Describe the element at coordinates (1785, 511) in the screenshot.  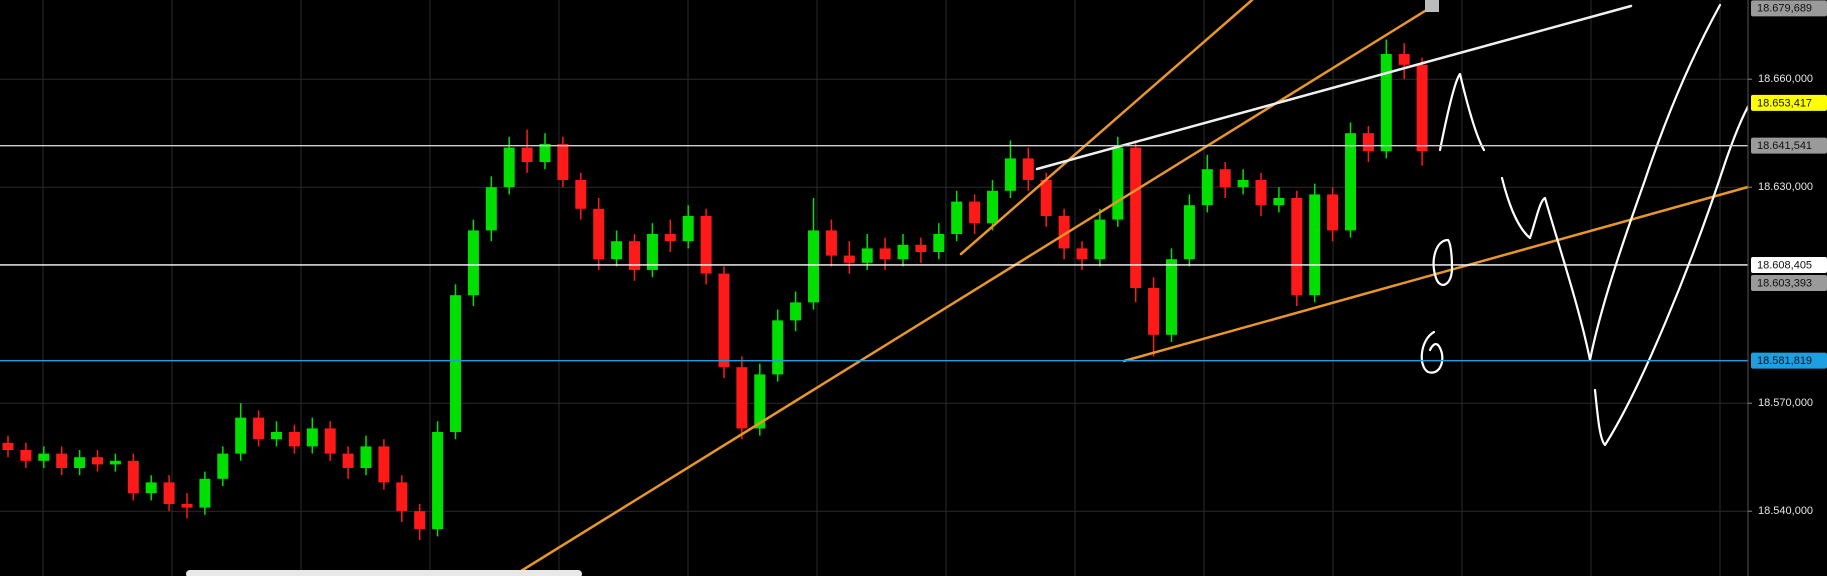
I see `y-tick-label: 18.540,000` at that location.